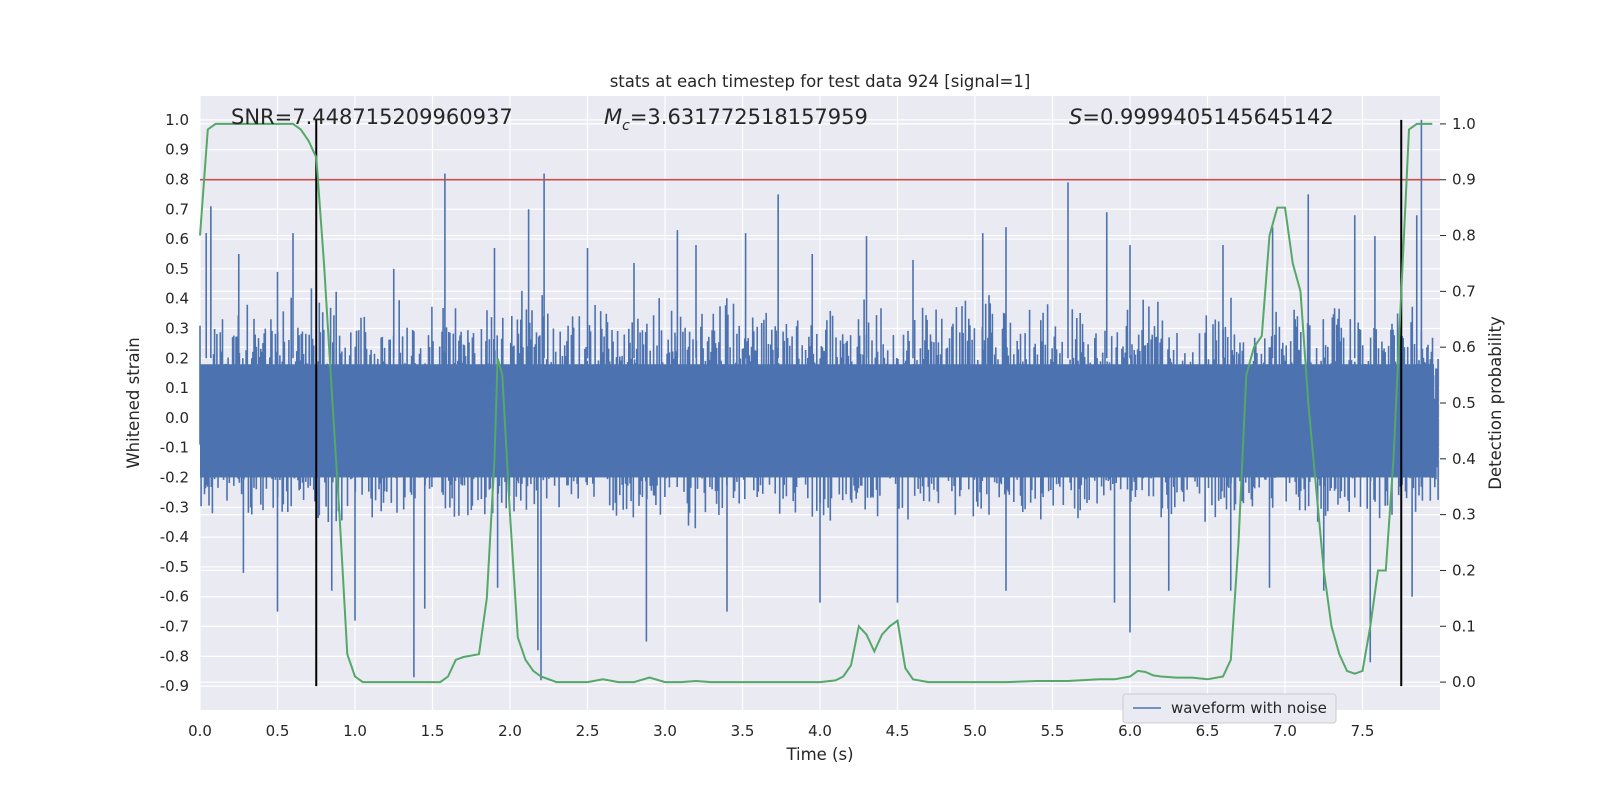  Describe the element at coordinates (133, 402) in the screenshot. I see `left-axis-label: Whitened strain` at that location.